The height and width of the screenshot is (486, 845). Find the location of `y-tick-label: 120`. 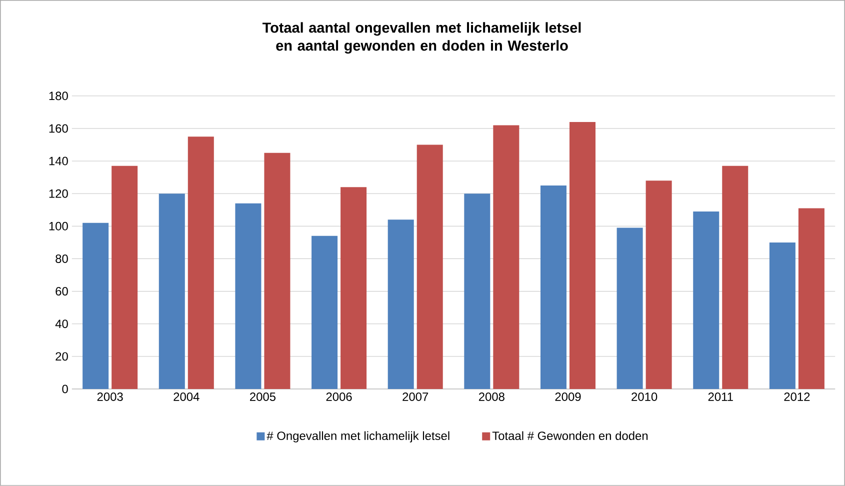

y-tick-label: 120 is located at coordinates (58, 193).